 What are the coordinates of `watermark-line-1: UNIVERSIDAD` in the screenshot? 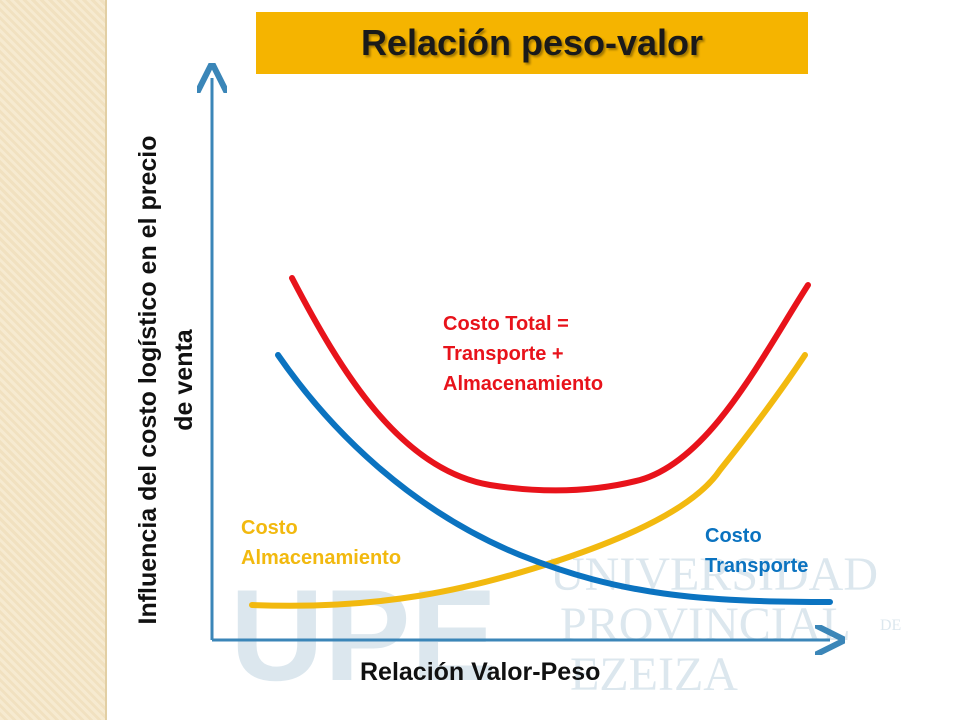 It's located at (714, 574).